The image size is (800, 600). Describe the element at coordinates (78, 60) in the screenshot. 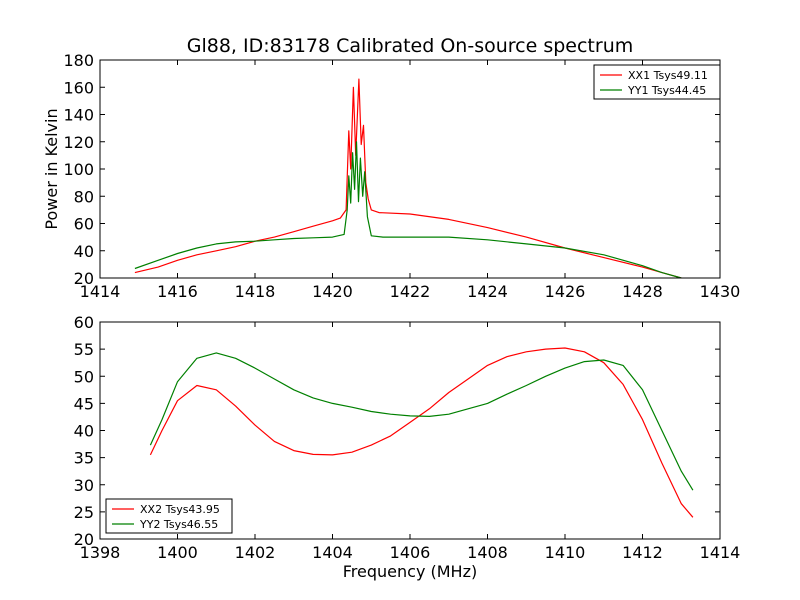

I see `top-y-tick-label: 180` at that location.